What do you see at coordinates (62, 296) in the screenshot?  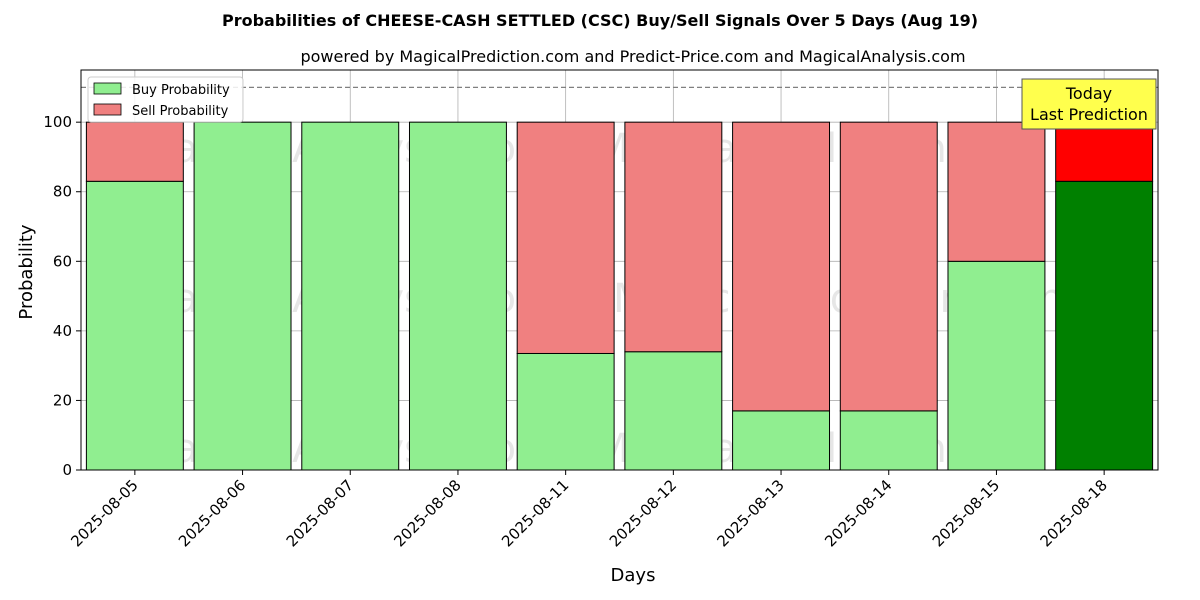 I see `y-axis-ticks: 0 20 40 60 80 100` at bounding box center [62, 296].